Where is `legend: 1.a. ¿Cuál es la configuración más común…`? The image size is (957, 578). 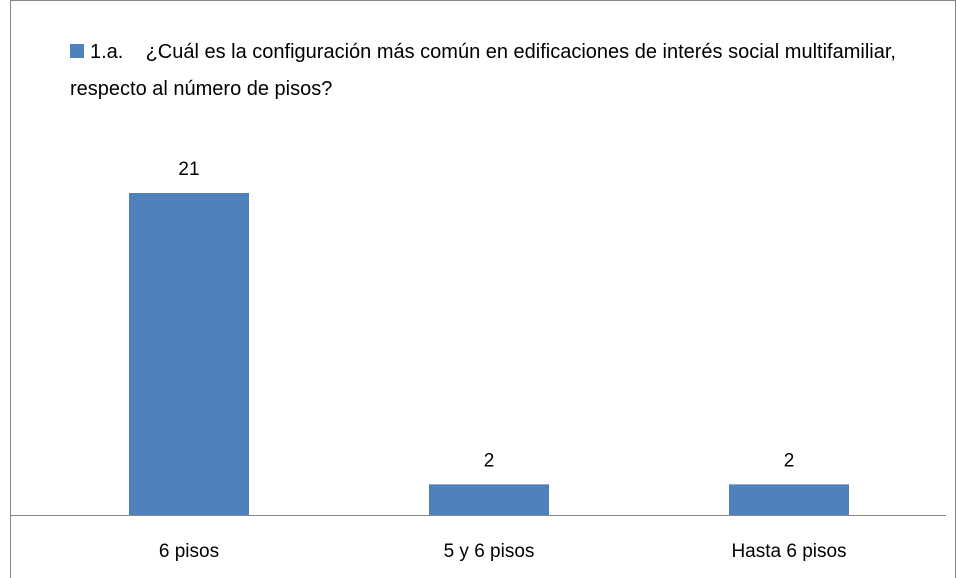
legend: 1.a. ¿Cuál es la configuración más común… is located at coordinates (505, 71).